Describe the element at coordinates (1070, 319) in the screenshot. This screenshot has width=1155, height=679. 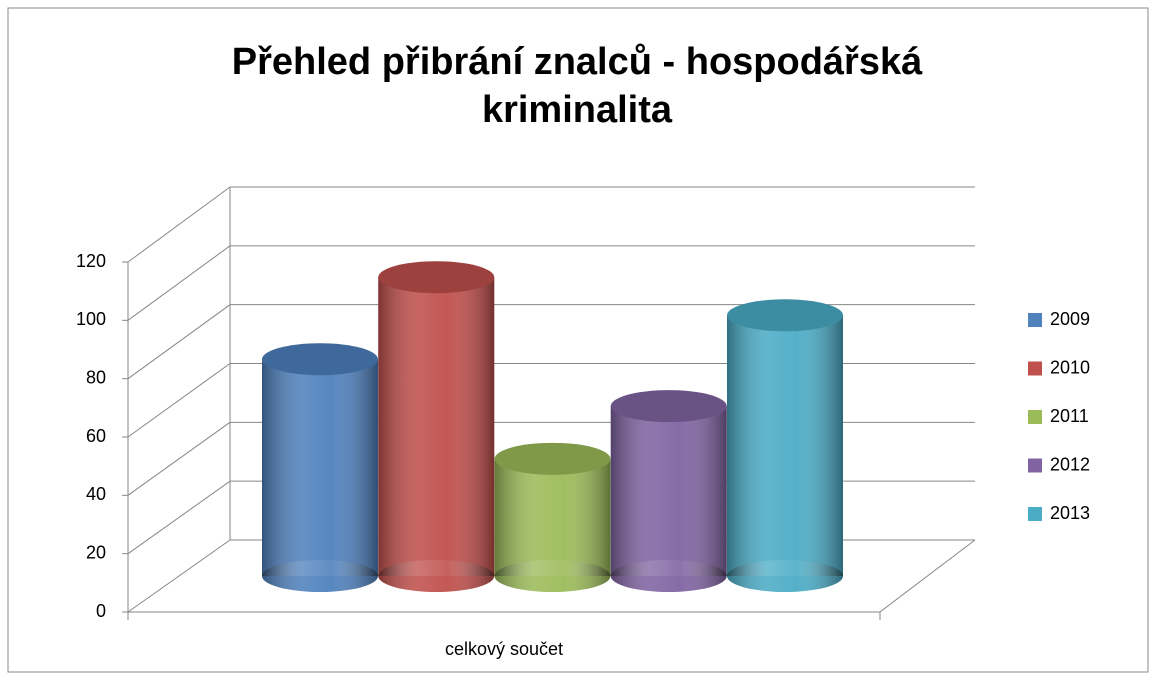
I see `legend-label: 2009` at that location.